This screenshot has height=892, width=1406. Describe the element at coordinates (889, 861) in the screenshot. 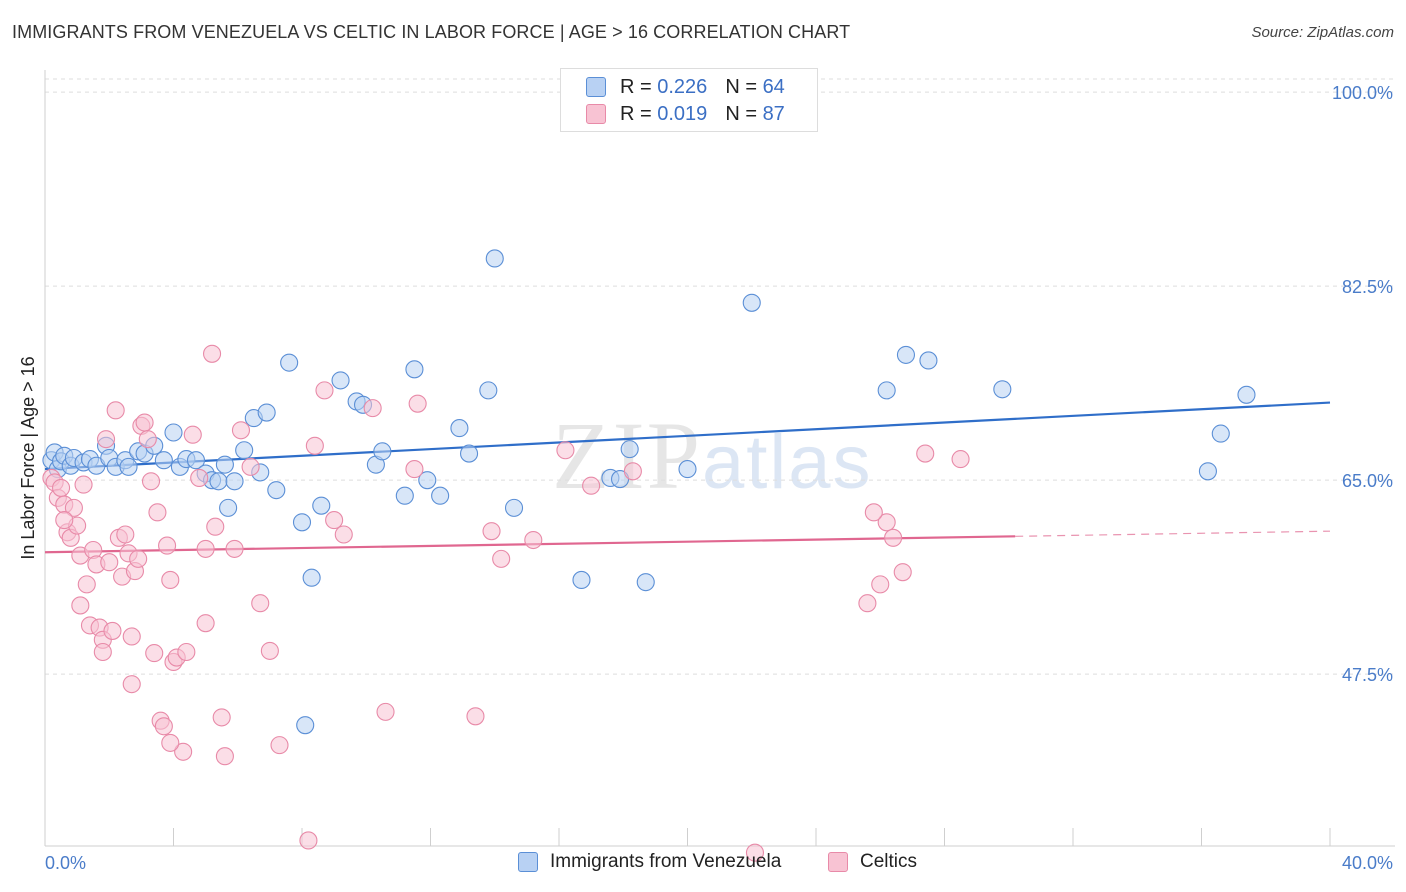

I see `legend-label-celtics: Celtics` at that location.